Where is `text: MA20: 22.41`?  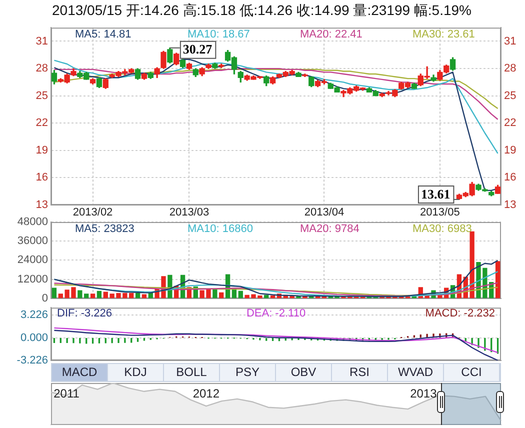
text: MA20: 22.41 is located at coordinates (331, 34).